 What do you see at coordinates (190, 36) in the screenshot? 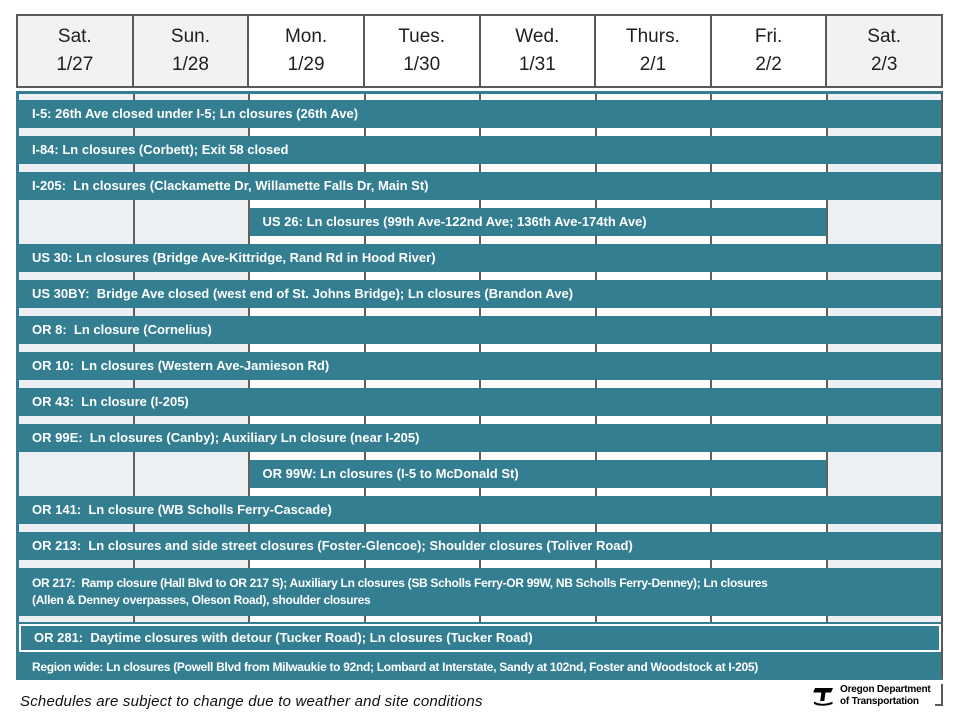
I see `day-name: Sun.` at bounding box center [190, 36].